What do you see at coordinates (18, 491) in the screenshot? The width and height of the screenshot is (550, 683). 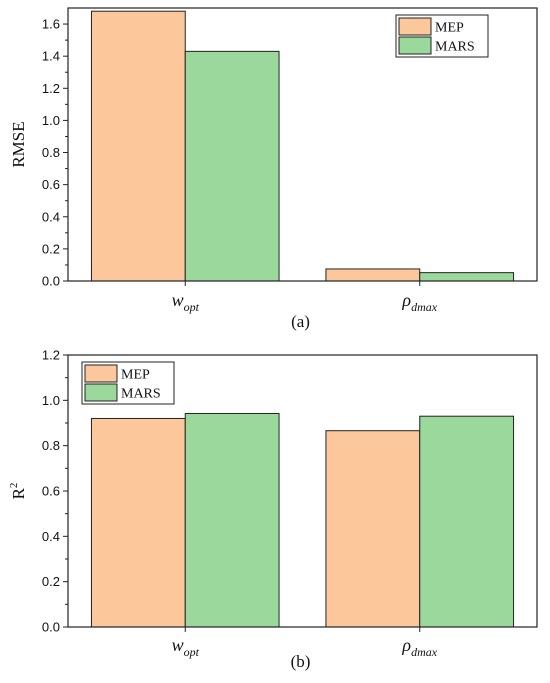 I see `y-axis-label: R2` at bounding box center [18, 491].